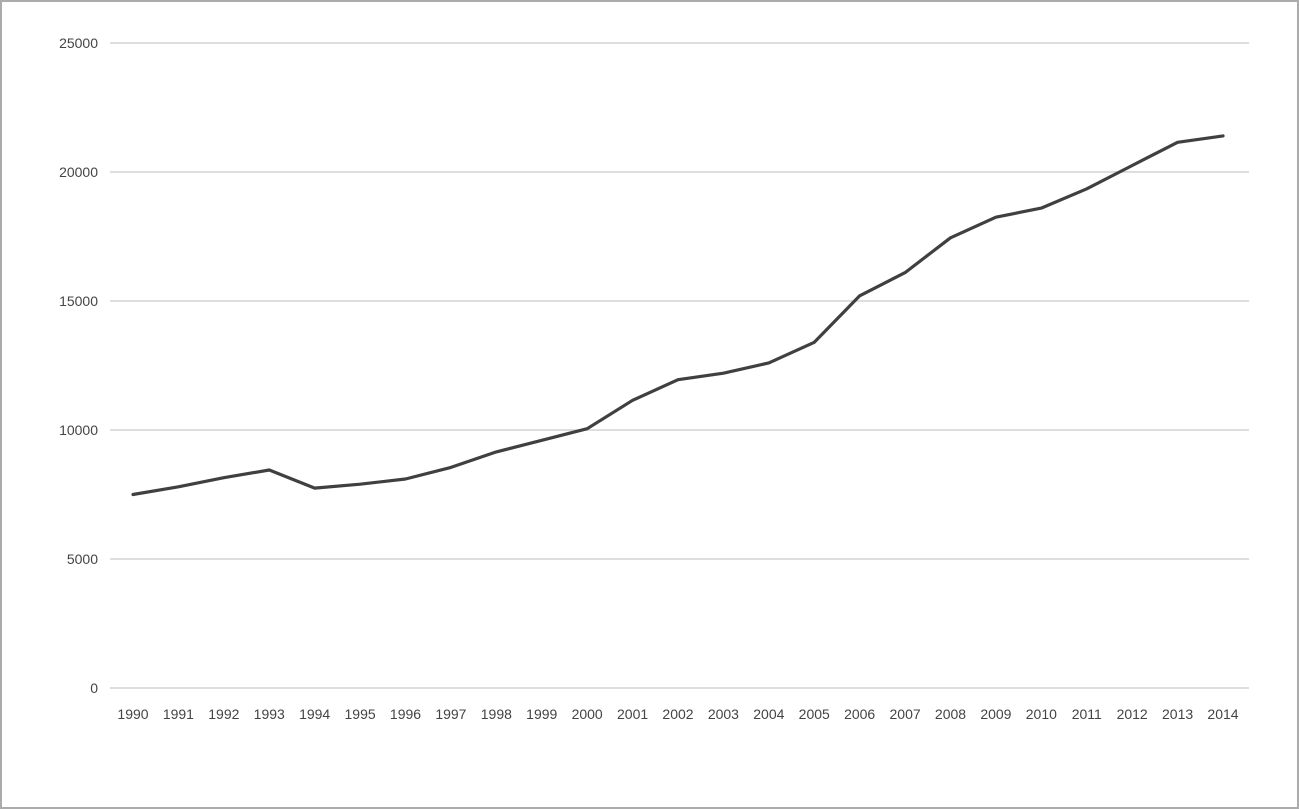  Describe the element at coordinates (269, 714) in the screenshot. I see `x-tick-label: 1993` at that location.